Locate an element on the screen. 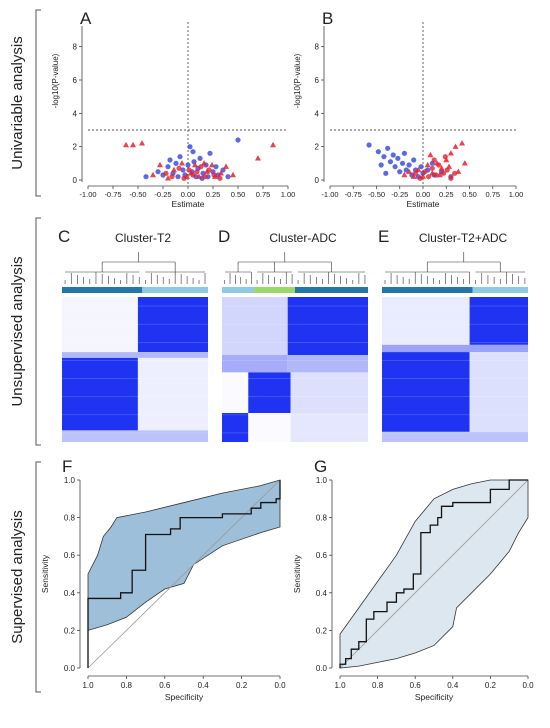 The image size is (550, 728). x-tick-label: 1.0 is located at coordinates (88, 685).